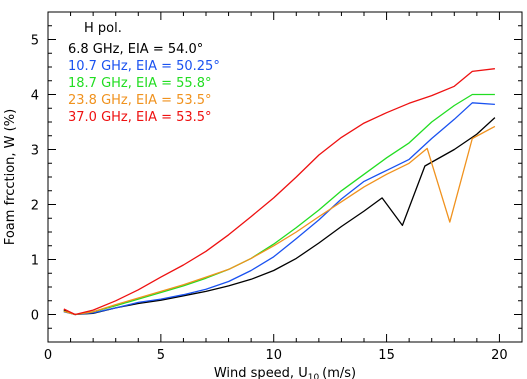 The height and width of the screenshot is (379, 527). Describe the element at coordinates (140, 83) in the screenshot. I see `legend-entry-3: 18.7 GHz, EIA = 55.8°` at that location.